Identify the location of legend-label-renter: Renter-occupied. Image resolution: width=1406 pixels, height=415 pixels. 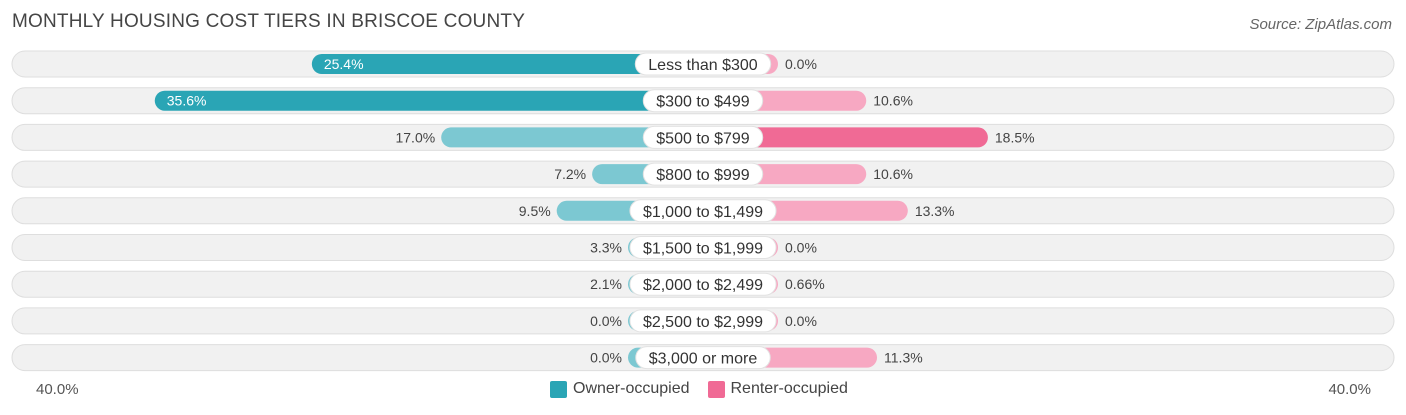
(789, 388).